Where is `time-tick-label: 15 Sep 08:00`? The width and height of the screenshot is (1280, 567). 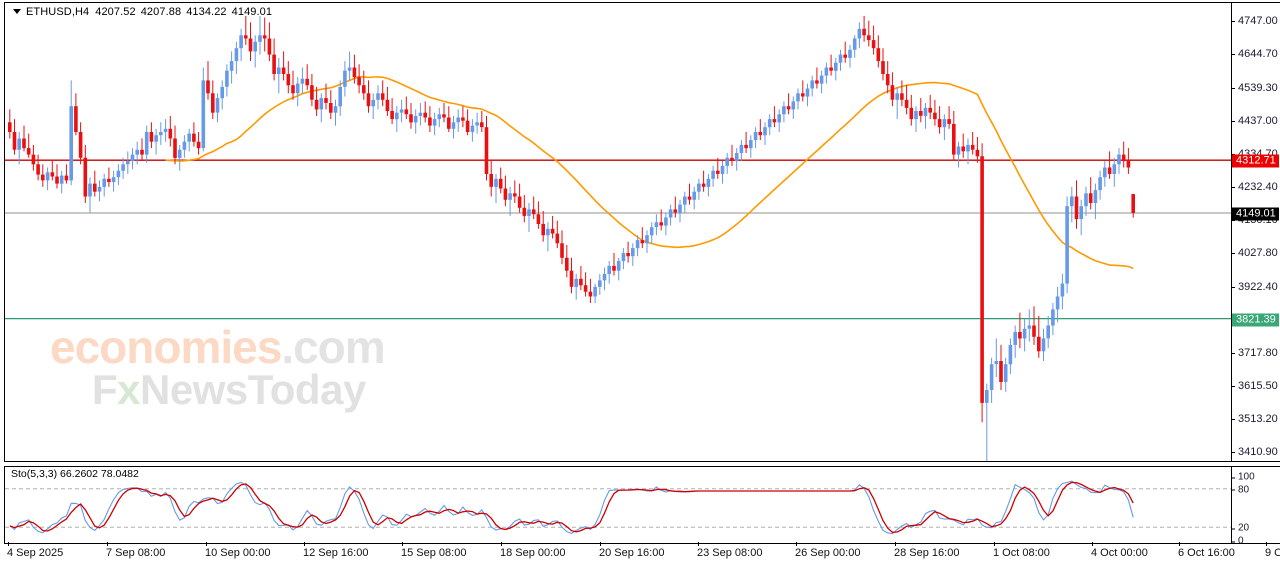 time-tick-label: 15 Sep 08:00 is located at coordinates (434, 553).